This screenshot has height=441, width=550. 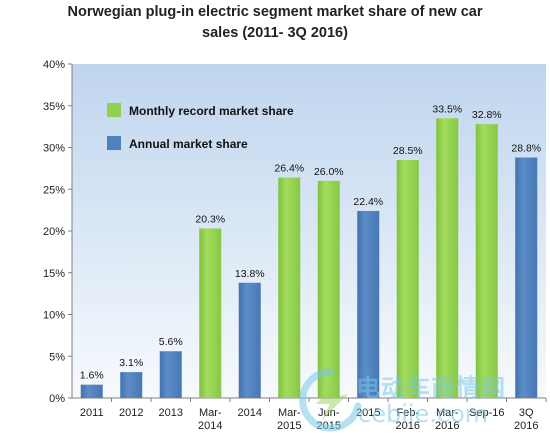 I want to click on bar-value-label: 28.5%, so click(x=408, y=151).